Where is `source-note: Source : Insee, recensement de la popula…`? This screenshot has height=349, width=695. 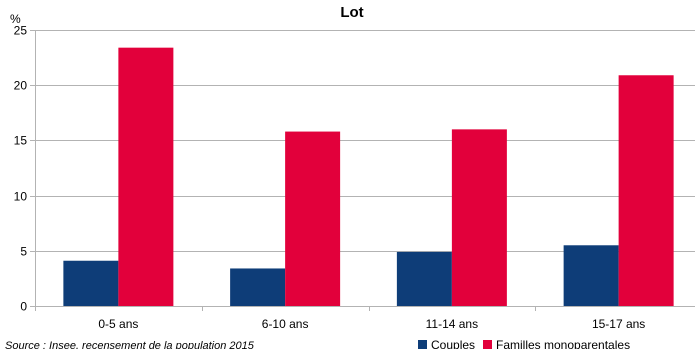
source-note: Source : Insee, recensement de la popula… is located at coordinates (130, 344).